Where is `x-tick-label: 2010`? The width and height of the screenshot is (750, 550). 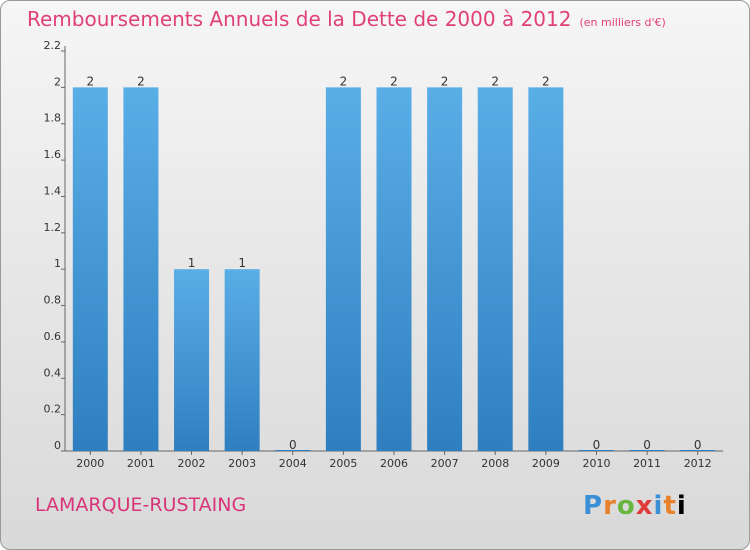
x-tick-label: 2010 is located at coordinates (596, 463).